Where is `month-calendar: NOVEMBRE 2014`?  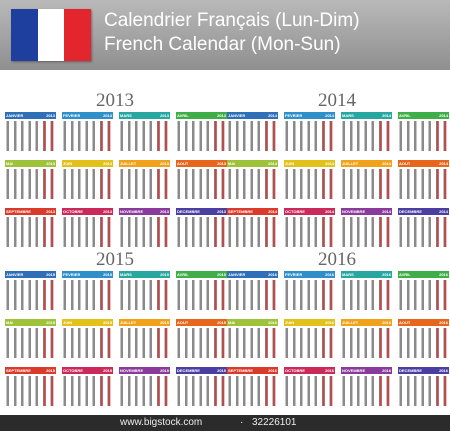
month-calendar: NOVEMBRE 2014 is located at coordinates (366, 228).